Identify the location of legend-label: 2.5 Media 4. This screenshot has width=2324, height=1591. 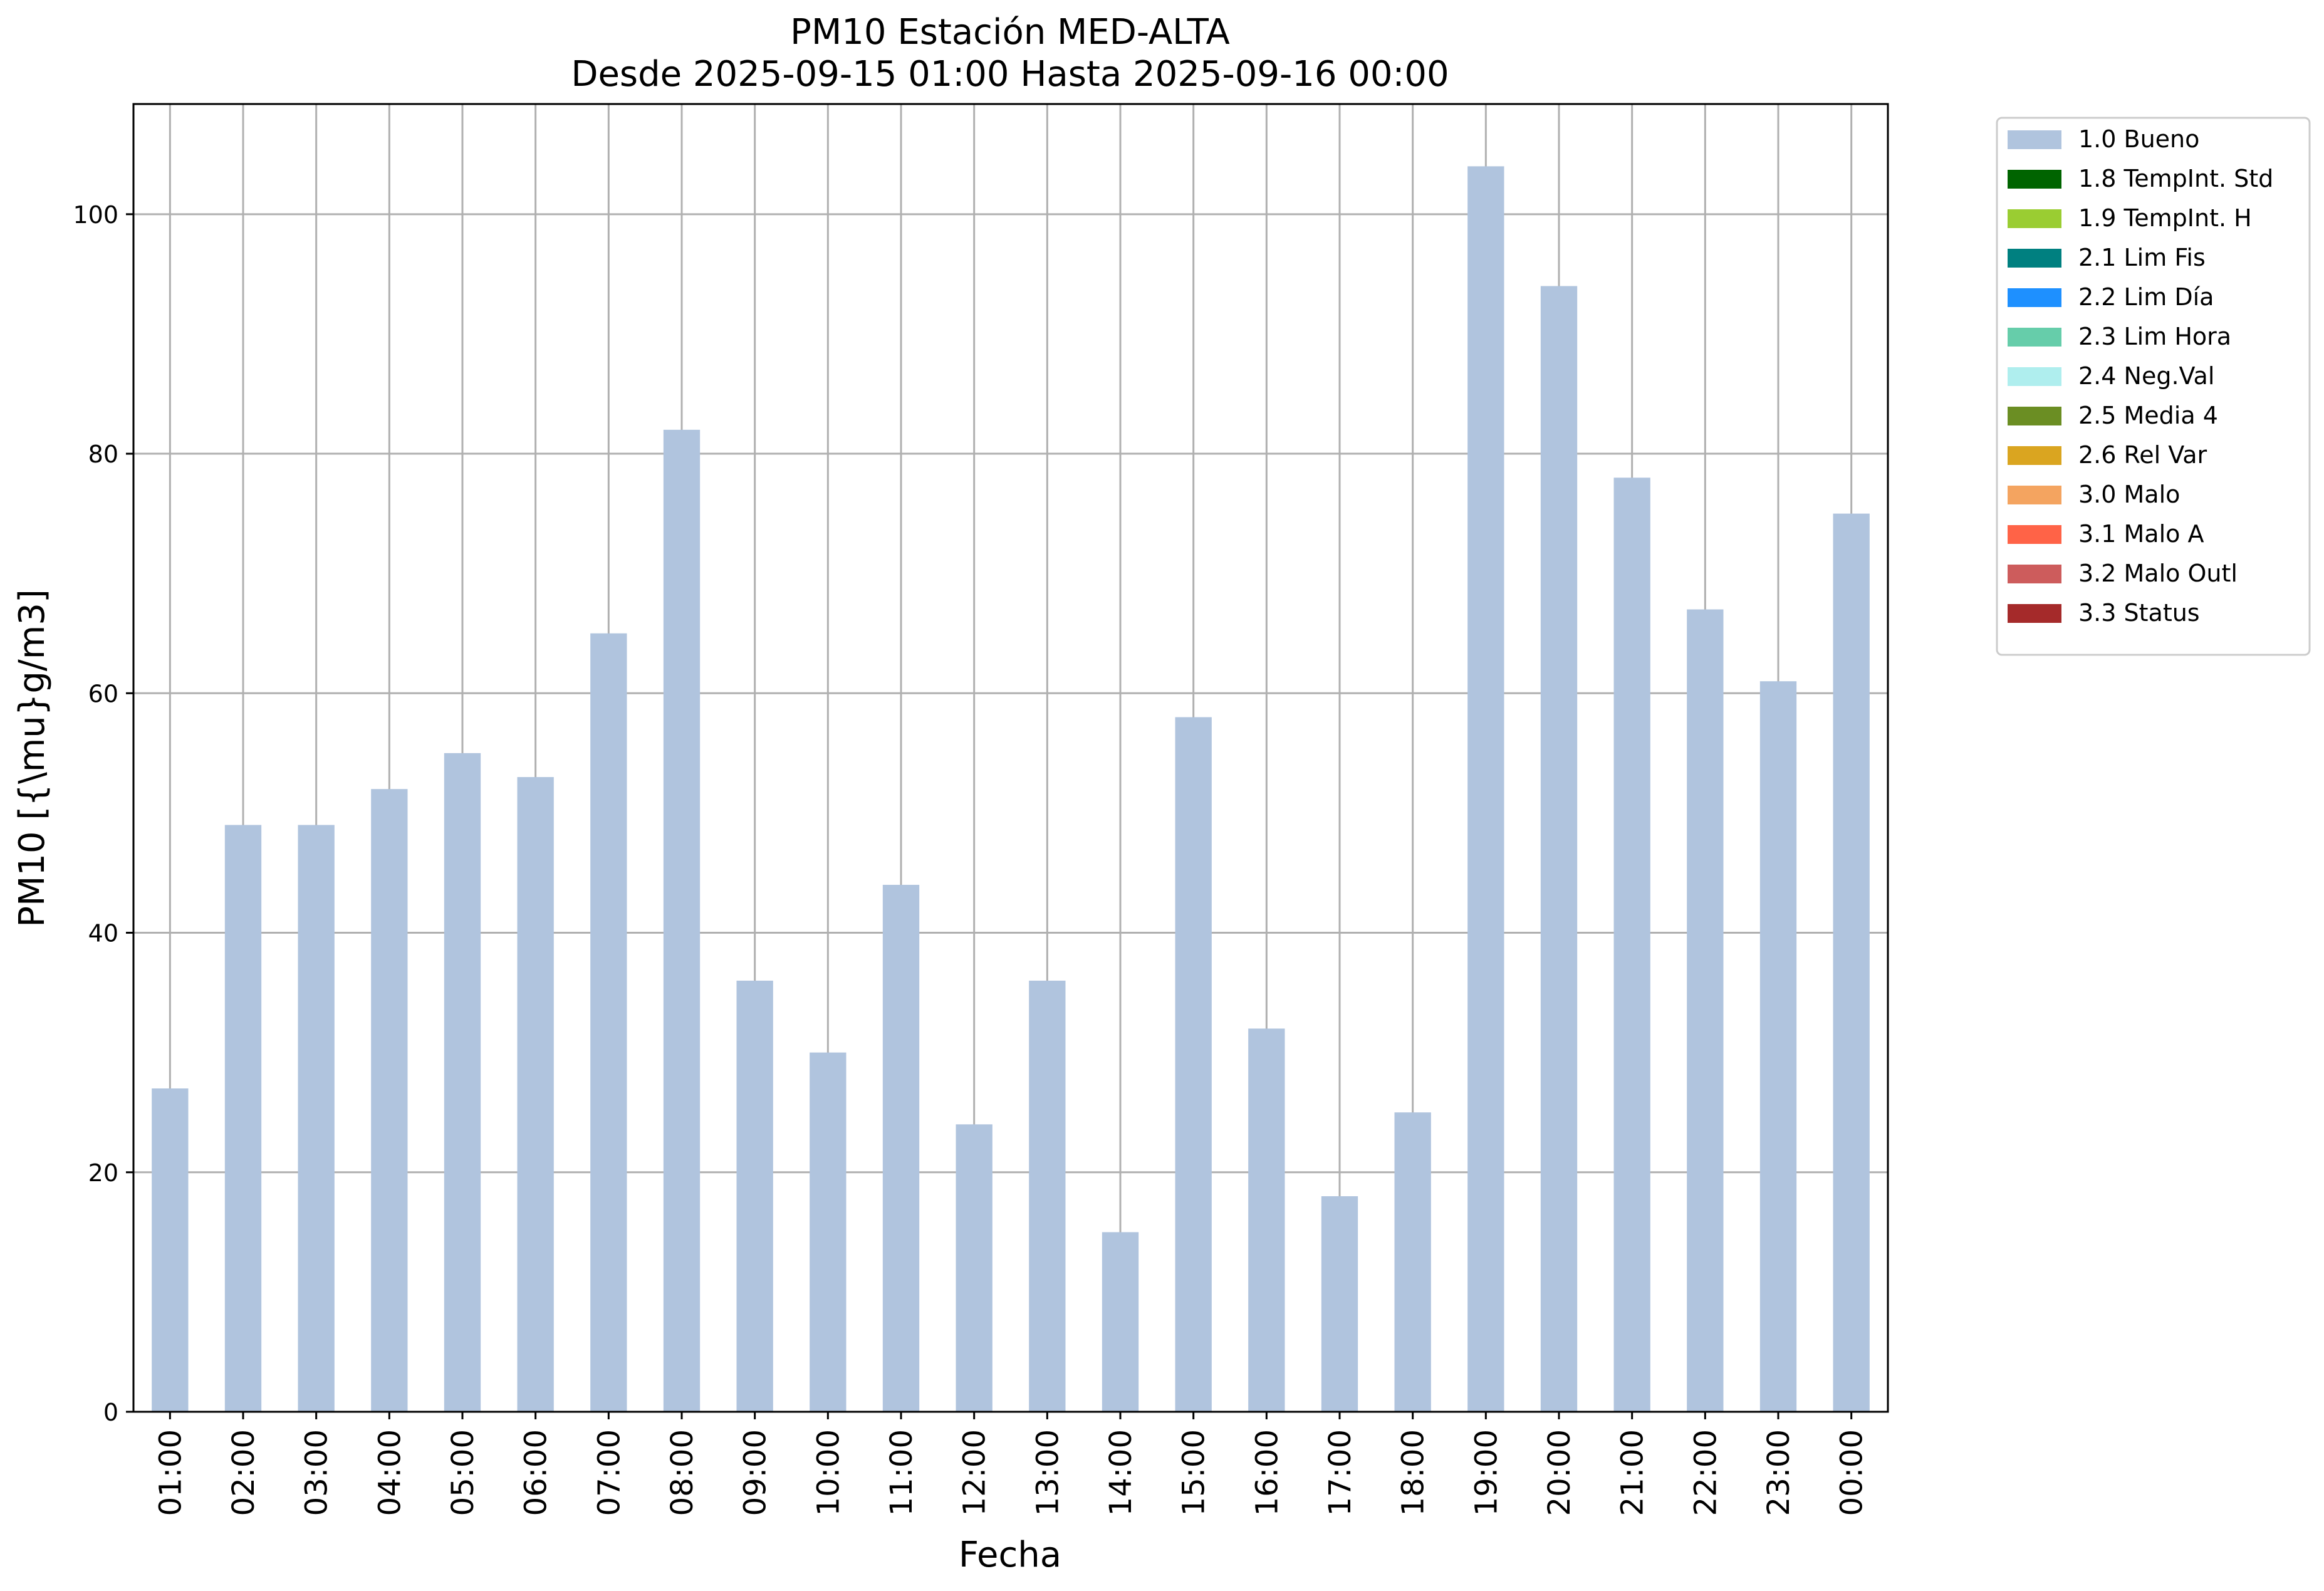
(2148, 415).